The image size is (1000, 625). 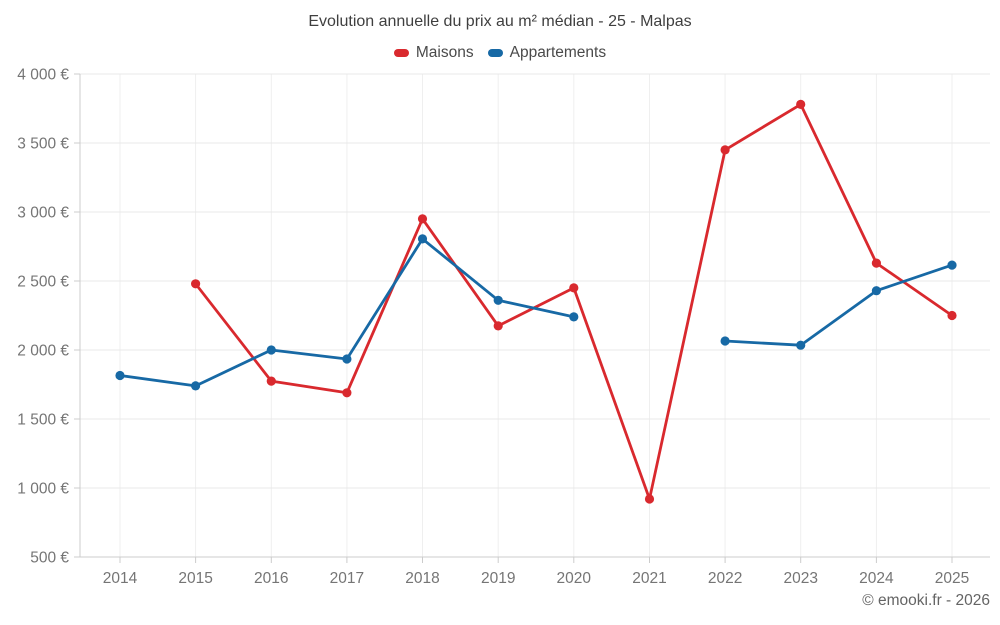 What do you see at coordinates (574, 288) in the screenshot?
I see `data-point-maisons-2020` at bounding box center [574, 288].